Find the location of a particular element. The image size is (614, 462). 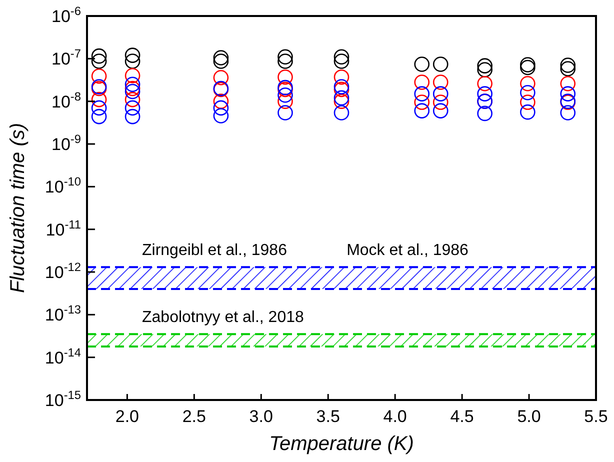

y-tick-label: 10$^{-13}$ is located at coordinates (63, 313).